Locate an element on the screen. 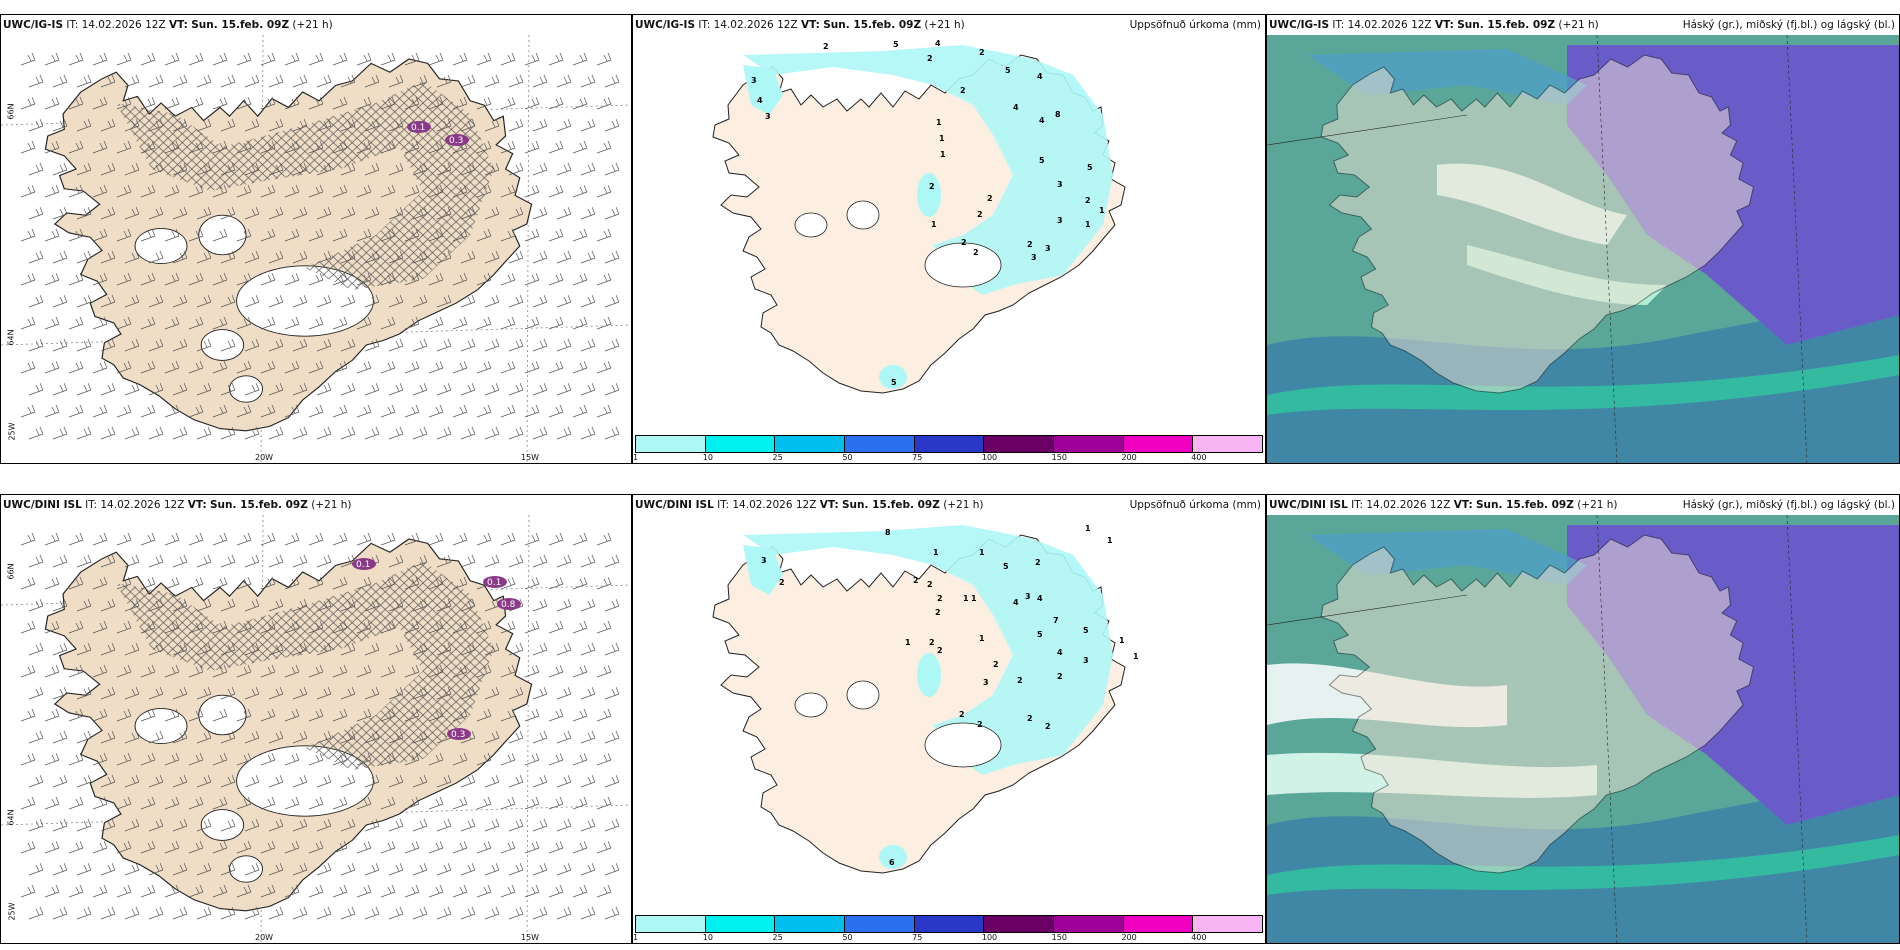 Image resolution: width=1900 pixels, height=950 pixels. colorbar-tick-label: 25 is located at coordinates (777, 937).